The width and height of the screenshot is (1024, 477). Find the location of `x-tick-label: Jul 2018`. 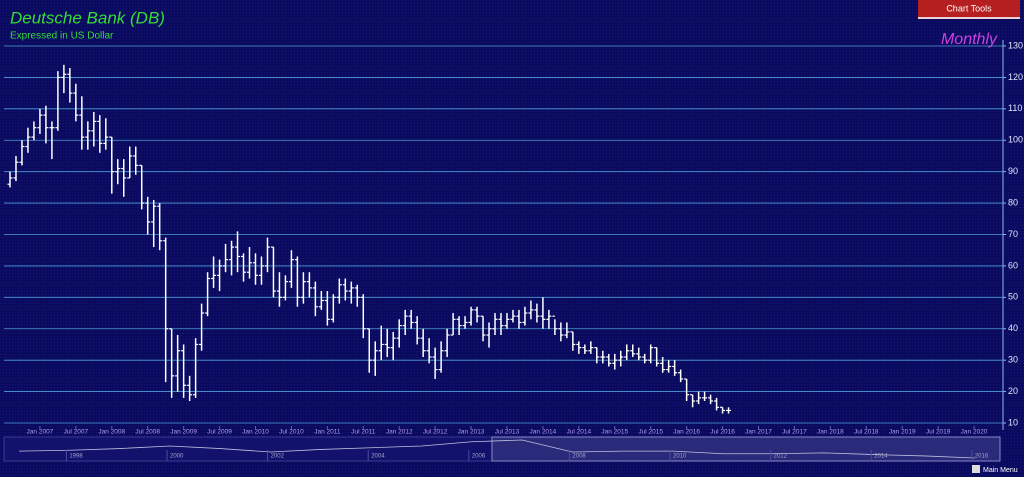

x-tick-label: Jul 2018 is located at coordinates (866, 432).